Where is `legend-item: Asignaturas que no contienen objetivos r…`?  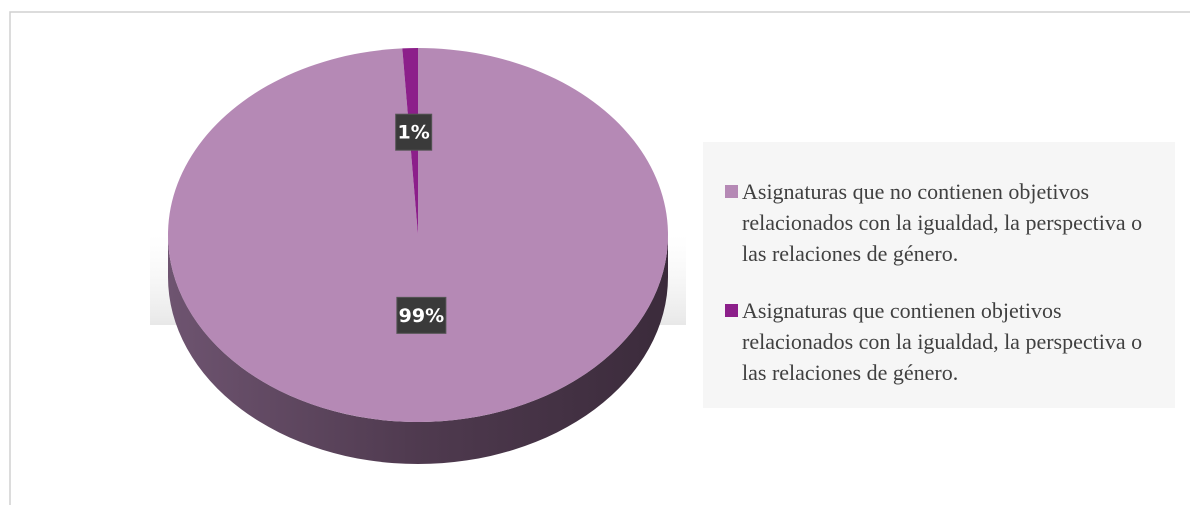
legend-item: Asignaturas que no contienen objetivos r… is located at coordinates (945, 222).